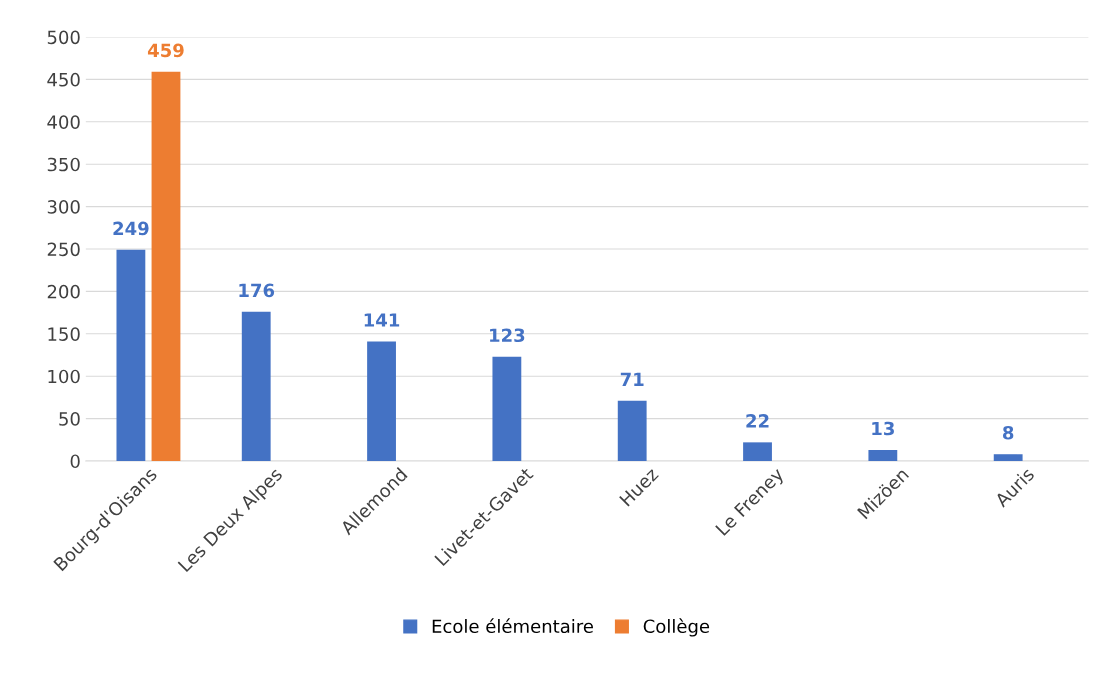  What do you see at coordinates (632, 379) in the screenshot?
I see `data-label: 71` at bounding box center [632, 379].